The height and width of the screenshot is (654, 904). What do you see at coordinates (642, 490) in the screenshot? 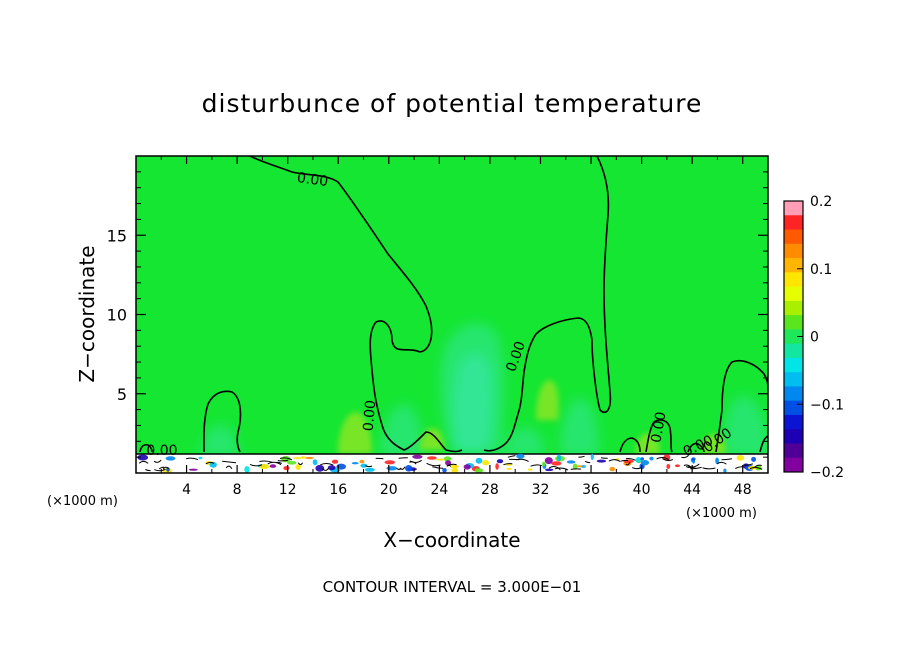
I see `x-tick-label: 40` at bounding box center [642, 490].